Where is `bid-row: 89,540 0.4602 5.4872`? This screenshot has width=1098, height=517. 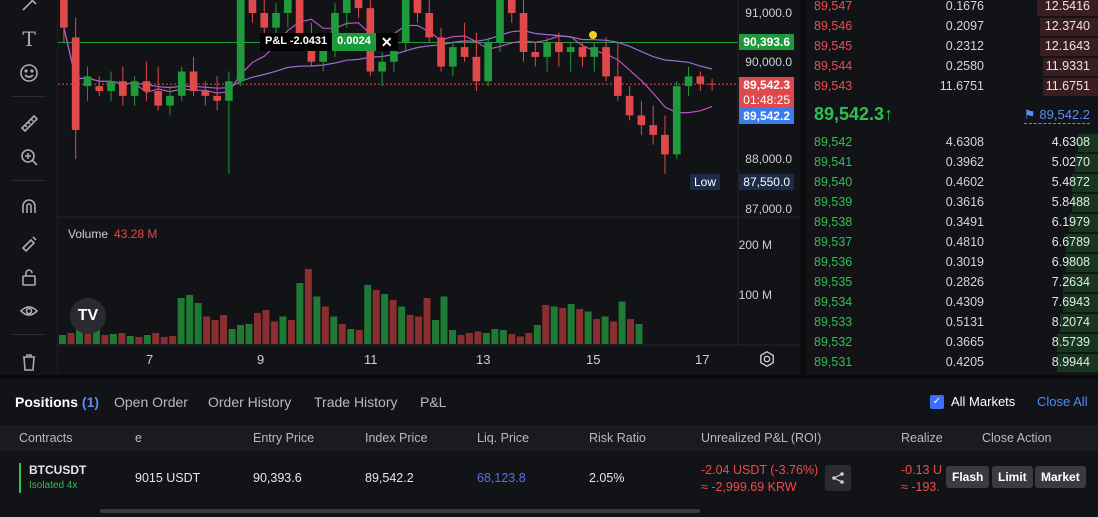
bid-row: 89,540 0.4602 5.4872 is located at coordinates (952, 183).